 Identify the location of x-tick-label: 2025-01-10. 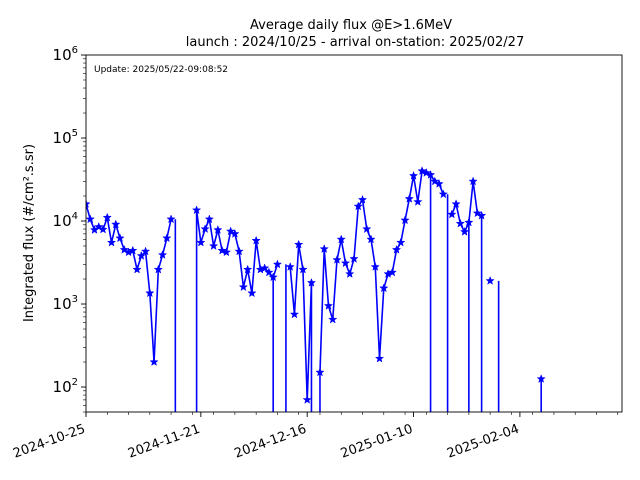
(377, 442).